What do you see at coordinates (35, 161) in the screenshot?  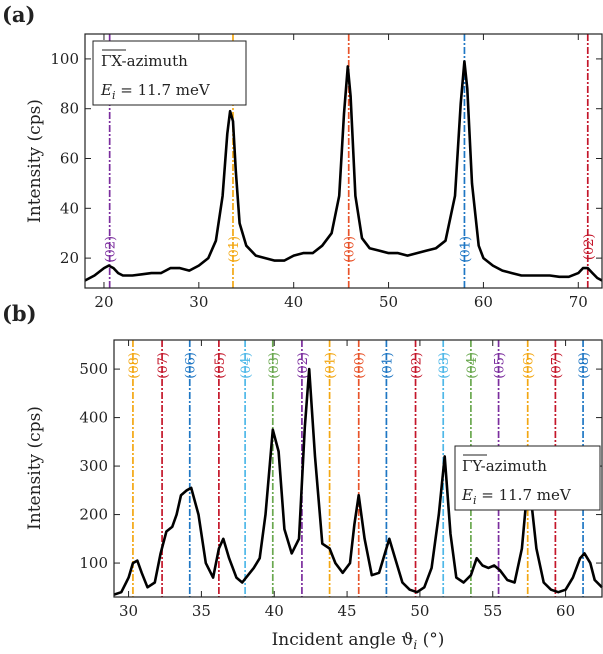 I see `panel-a-y-axis-label: Intensity (cps)` at bounding box center [35, 161].